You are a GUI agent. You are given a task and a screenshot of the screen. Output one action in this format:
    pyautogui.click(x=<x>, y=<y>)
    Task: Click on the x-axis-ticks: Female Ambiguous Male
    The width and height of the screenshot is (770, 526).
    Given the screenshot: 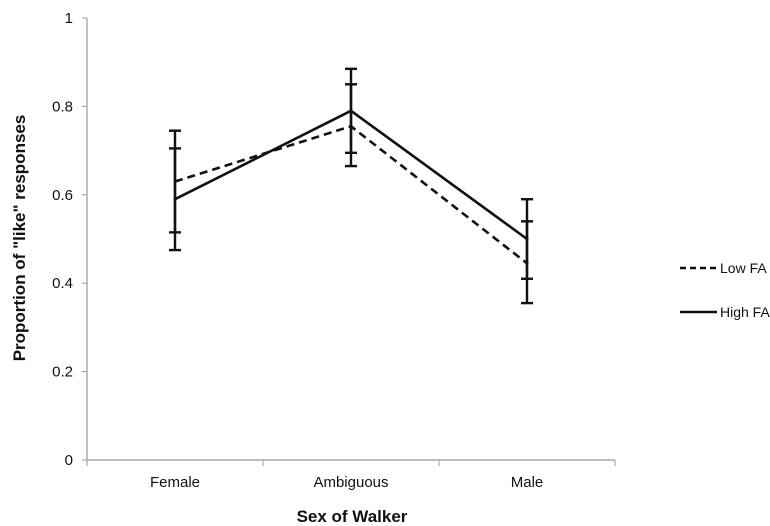 What is the action you would take?
    pyautogui.click(x=351, y=475)
    